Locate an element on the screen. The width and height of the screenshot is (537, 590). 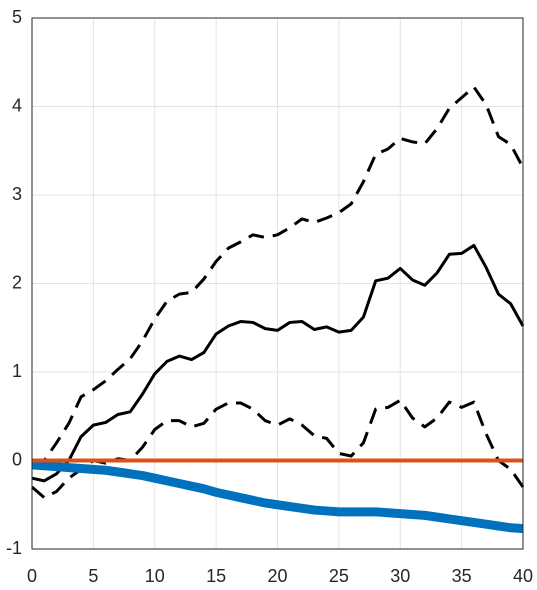
y-tick-label: 0 is located at coordinates (17, 459).